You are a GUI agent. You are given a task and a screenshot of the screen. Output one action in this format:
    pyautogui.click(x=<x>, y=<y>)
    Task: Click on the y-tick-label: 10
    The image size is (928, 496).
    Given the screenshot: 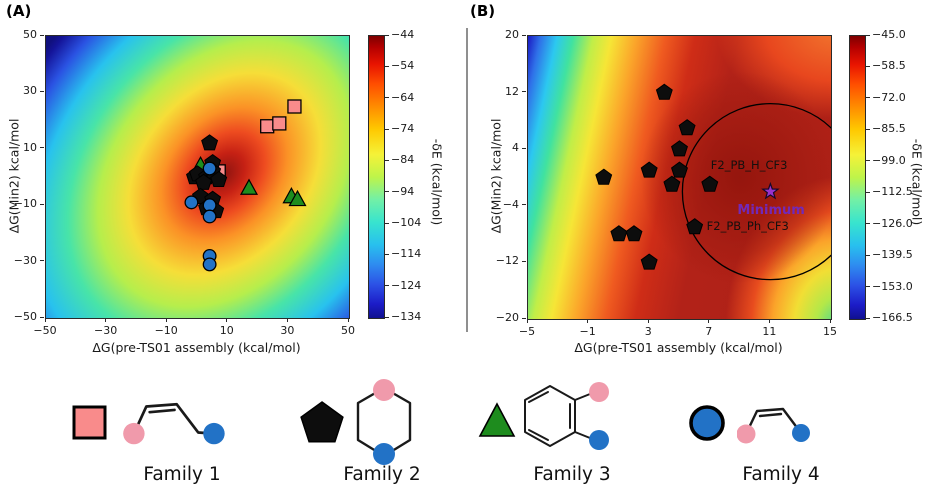 What is the action you would take?
    pyautogui.click(x=30, y=147)
    